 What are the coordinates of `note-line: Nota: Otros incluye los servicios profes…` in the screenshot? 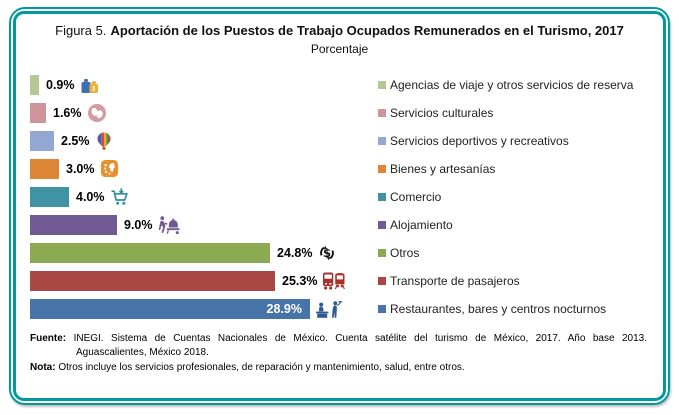 It's located at (338, 368).